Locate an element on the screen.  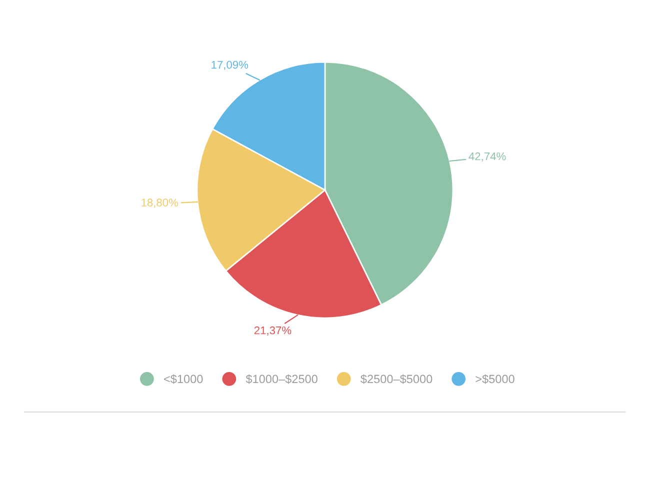
legend-label: <$1000 is located at coordinates (183, 379).